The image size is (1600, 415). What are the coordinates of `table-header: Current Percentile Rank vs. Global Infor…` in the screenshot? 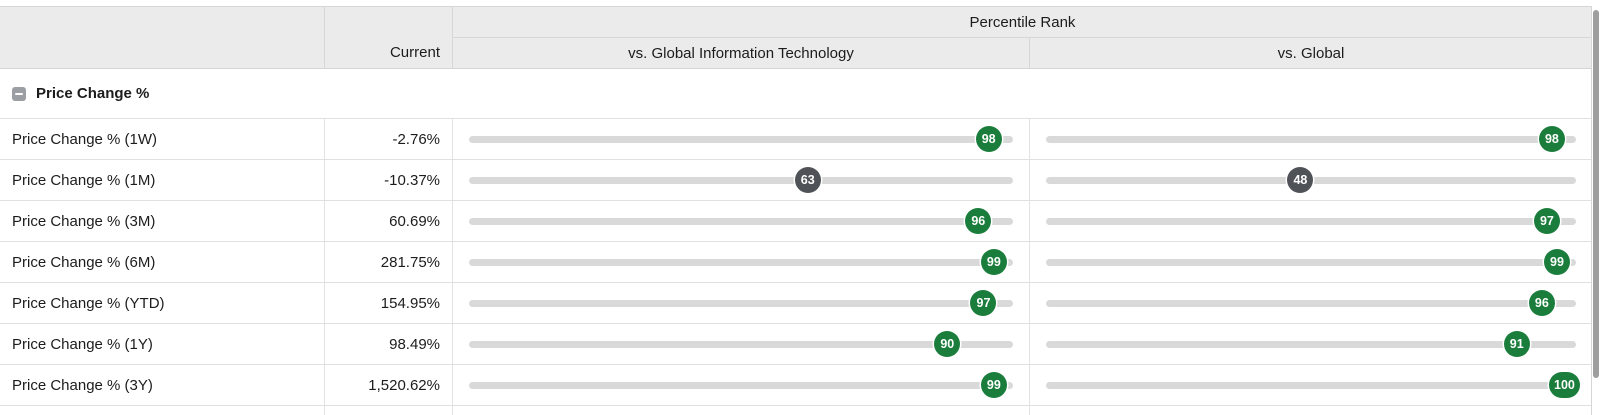 It's located at (796, 38).